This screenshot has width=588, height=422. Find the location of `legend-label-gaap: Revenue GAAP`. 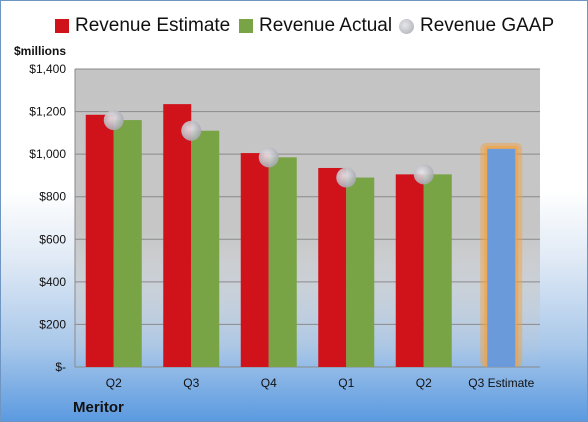

legend-label-gaap: Revenue GAAP is located at coordinates (487, 25).